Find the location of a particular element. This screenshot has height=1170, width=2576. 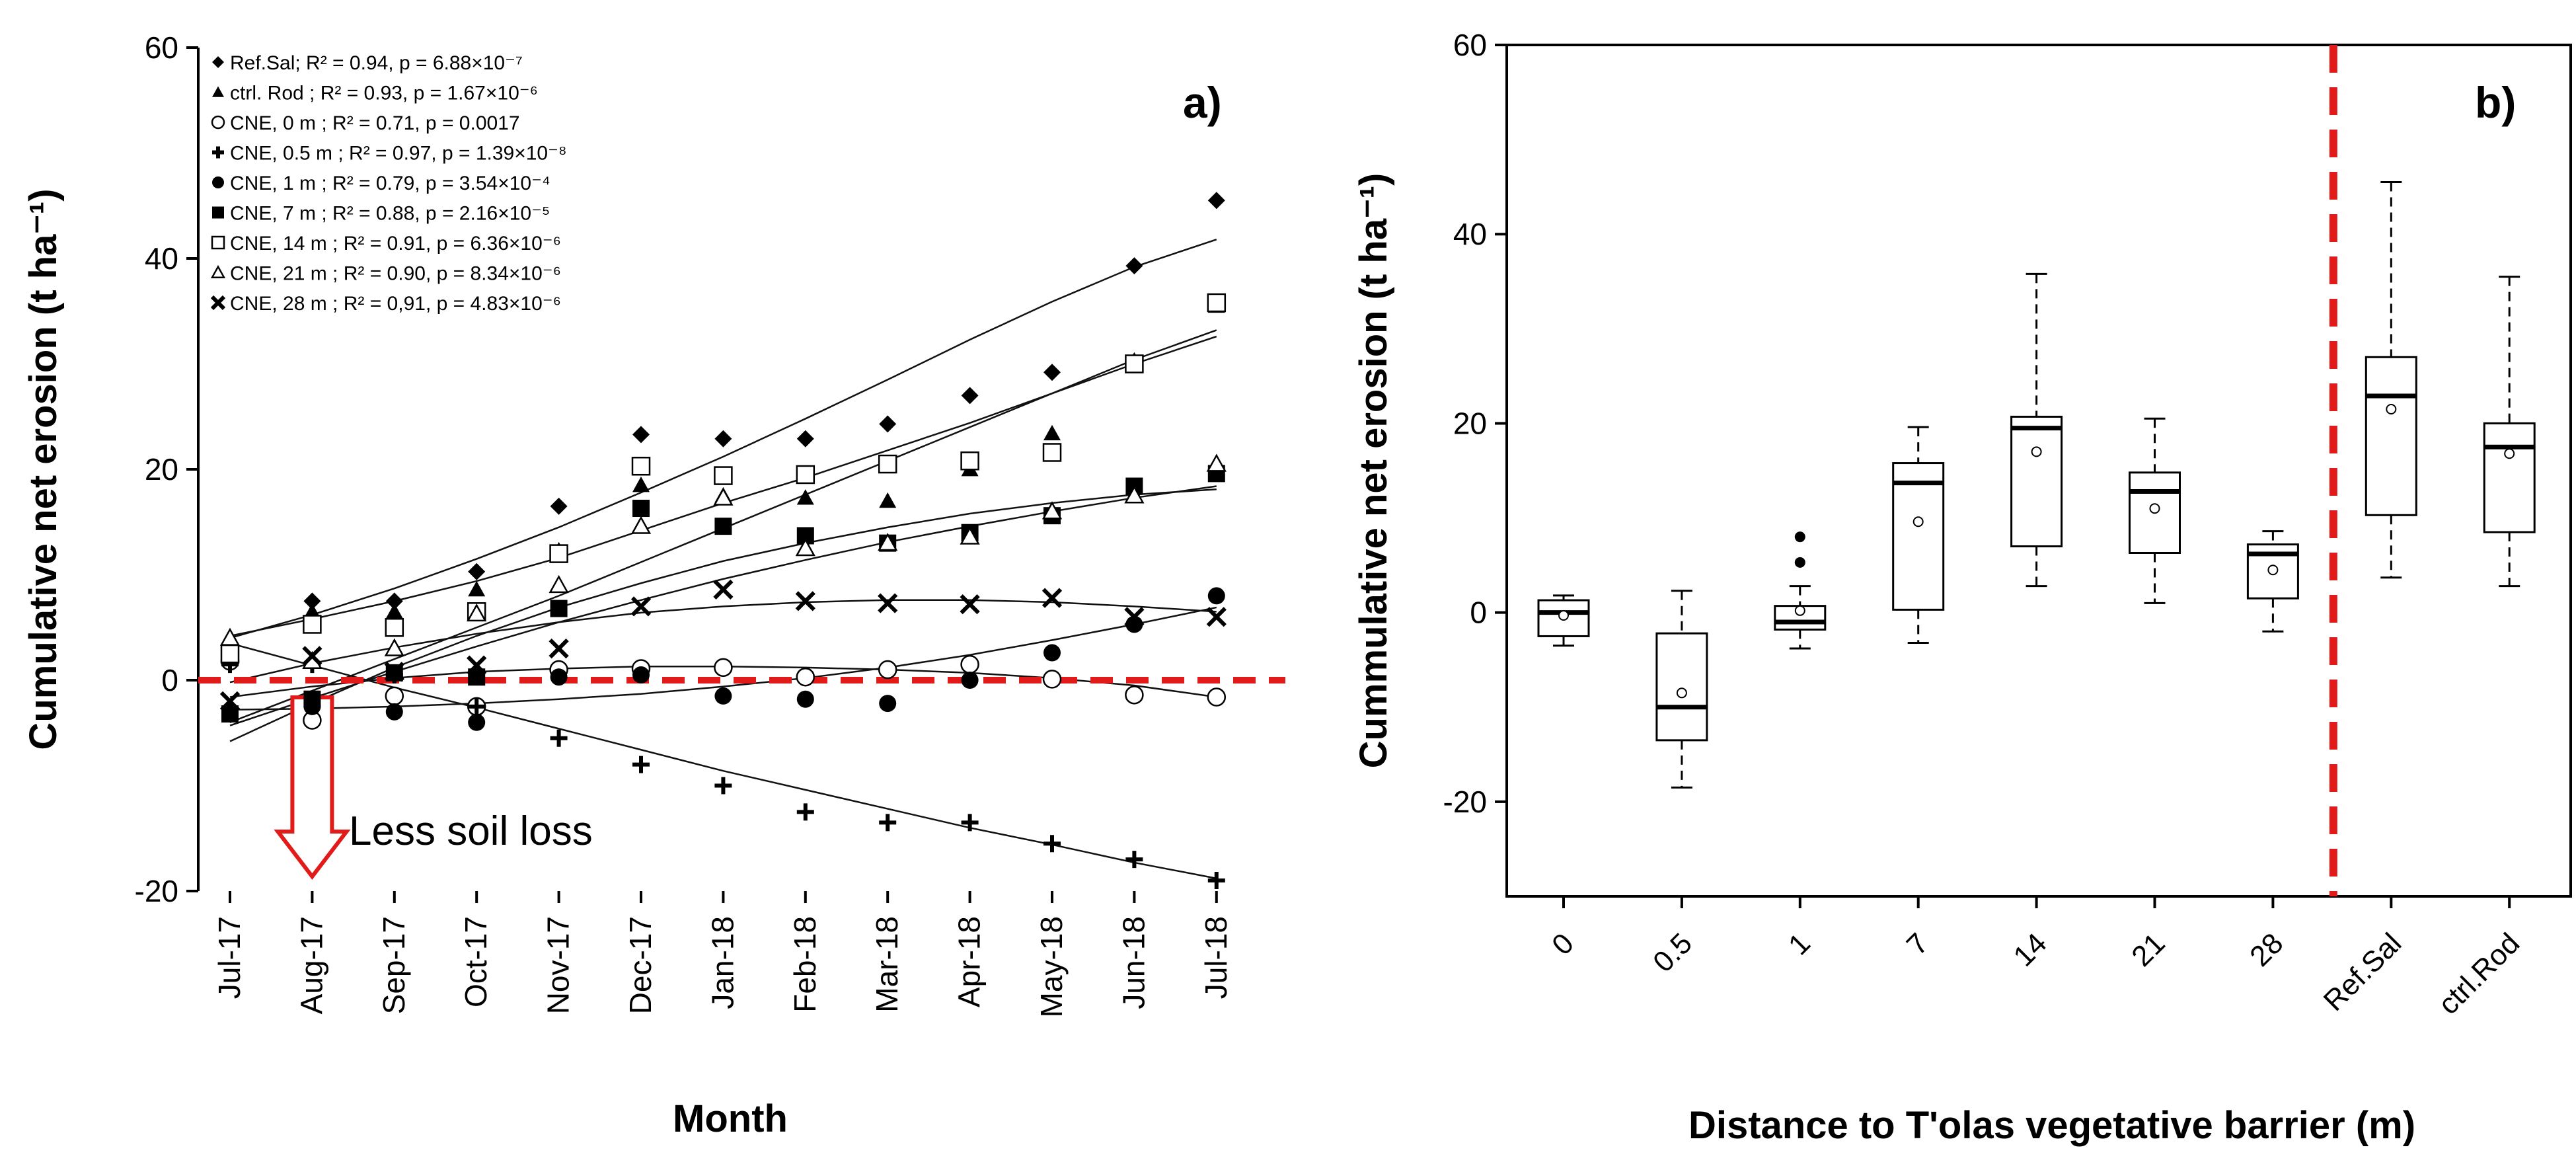

legend-entry: CNE, 1 m ; R² = 0.79, p = 3.54×10⁻⁴ is located at coordinates (390, 183).